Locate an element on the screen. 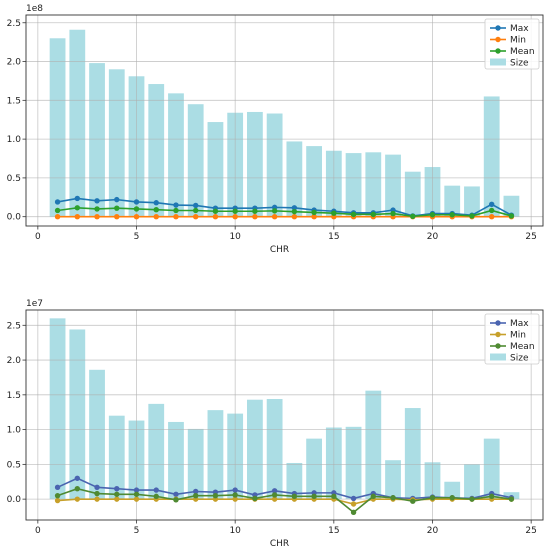  legend-label-min: Min is located at coordinates (518, 336).